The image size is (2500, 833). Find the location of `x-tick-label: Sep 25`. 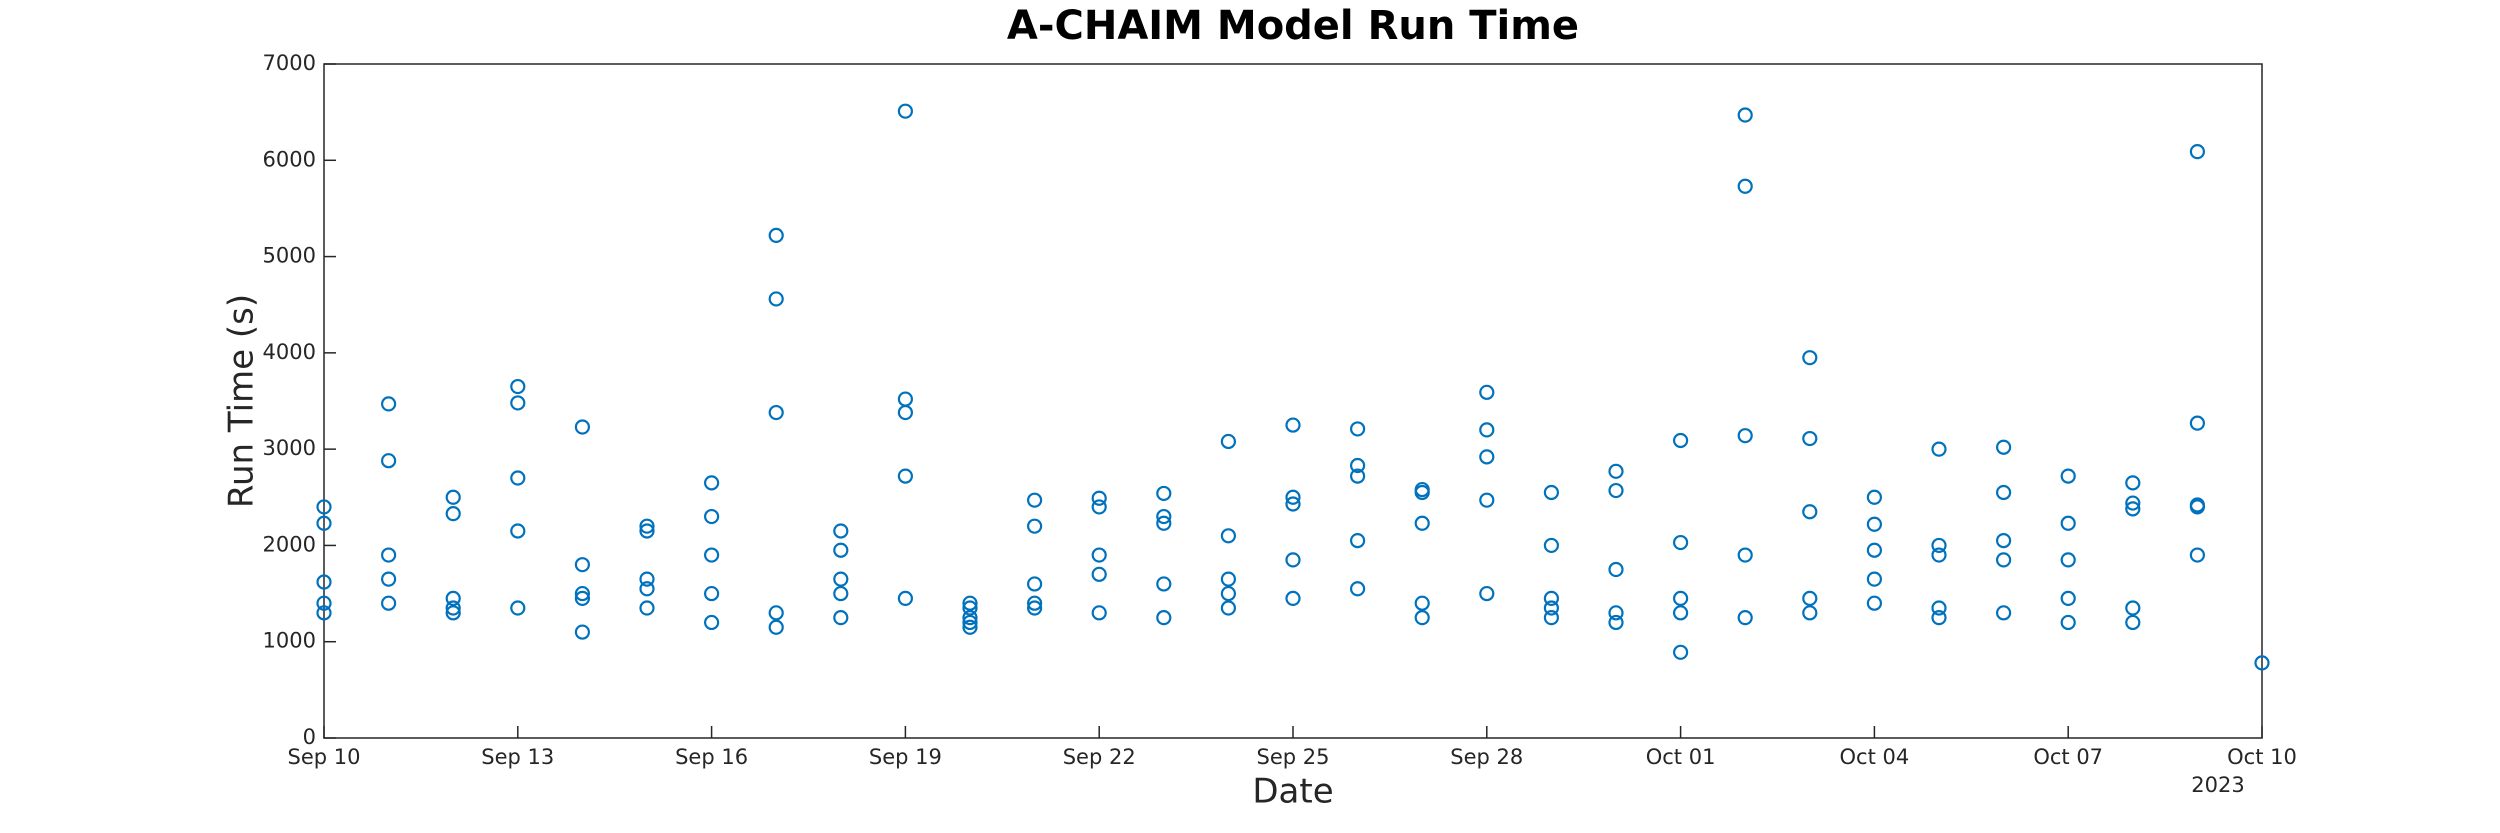

x-tick-label: Sep 25 is located at coordinates (1293, 757).